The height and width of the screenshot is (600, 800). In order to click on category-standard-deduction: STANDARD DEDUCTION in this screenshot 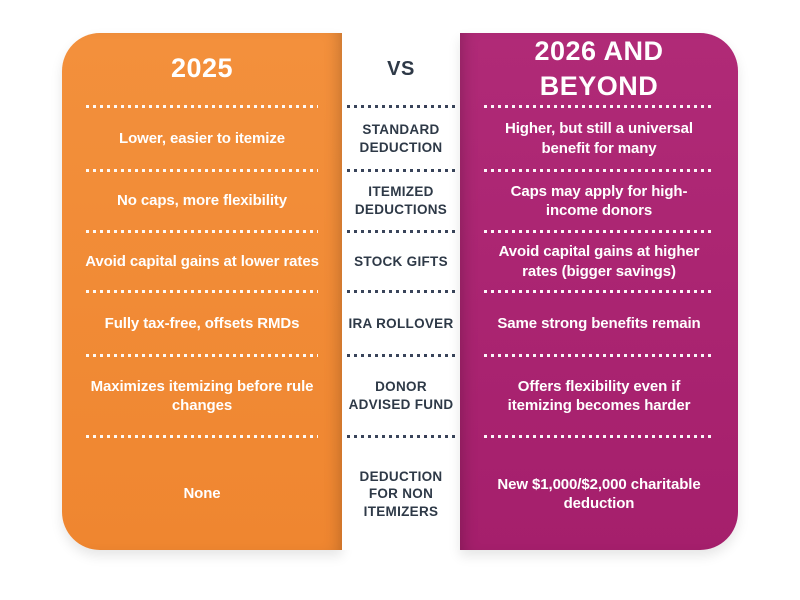, I will do `click(401, 138)`.